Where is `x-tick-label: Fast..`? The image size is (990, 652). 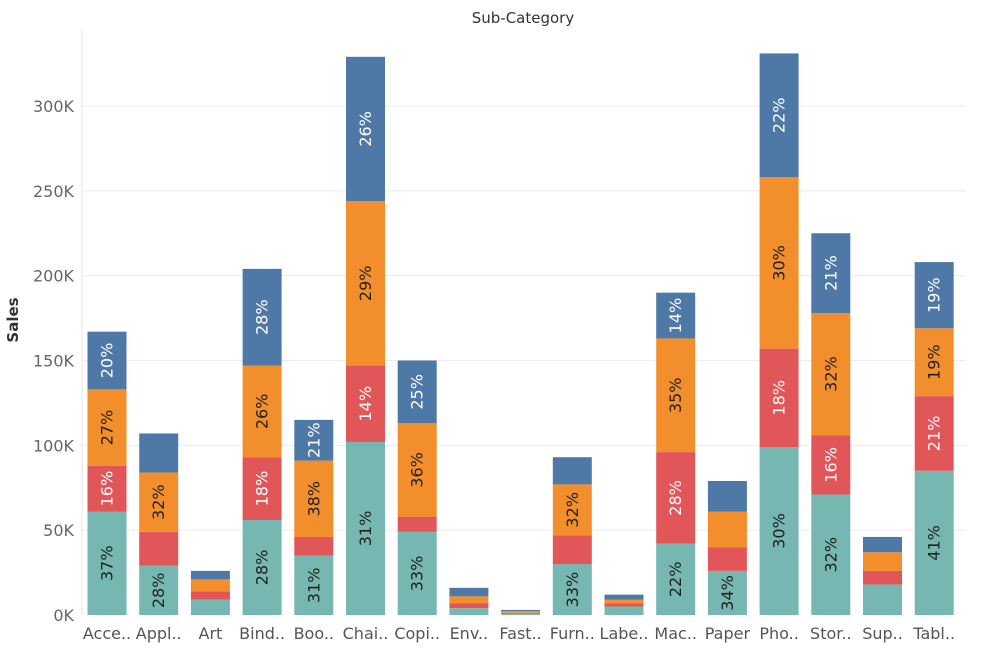 x-tick-label: Fast.. is located at coordinates (520, 633).